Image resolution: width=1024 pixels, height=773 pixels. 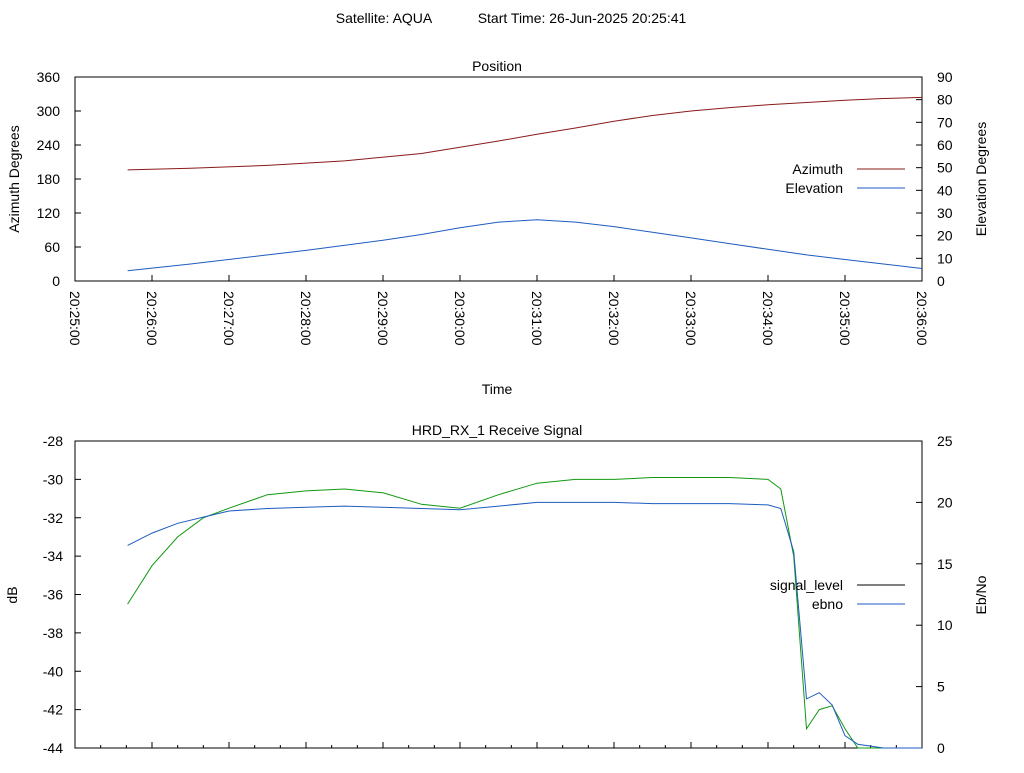 What do you see at coordinates (53, 671) in the screenshot?
I see `signal-y-tick-label-6: -40` at bounding box center [53, 671].